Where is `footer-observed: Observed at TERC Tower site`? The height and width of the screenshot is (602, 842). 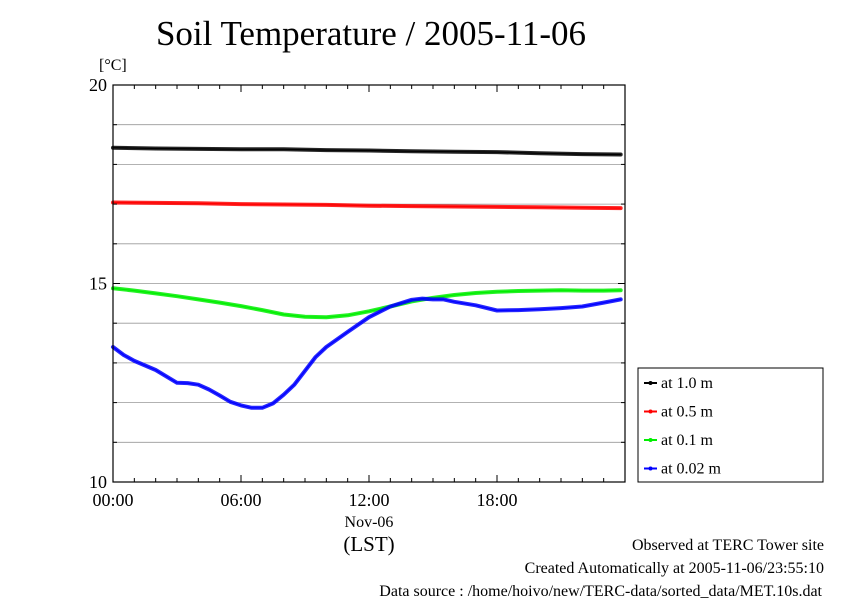 footer-observed: Observed at TERC Tower site is located at coordinates (727, 545).